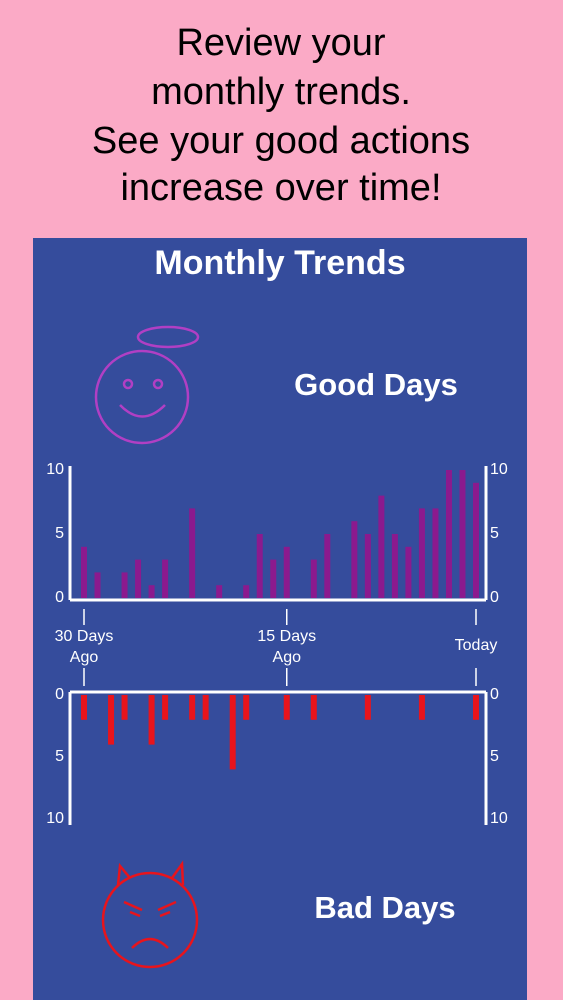 The image size is (563, 1000). I want to click on angel-icon, so click(147, 385).